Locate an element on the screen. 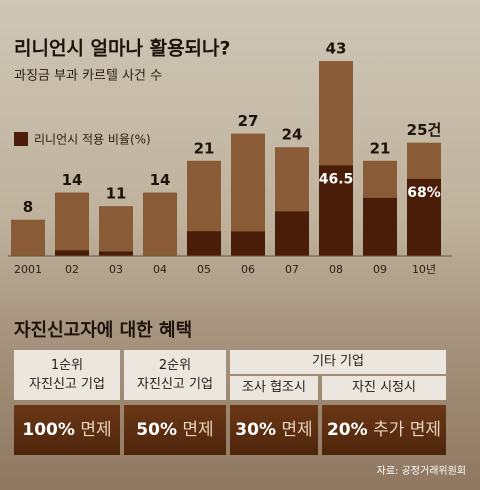  ratio-label: 46.5 is located at coordinates (336, 179).